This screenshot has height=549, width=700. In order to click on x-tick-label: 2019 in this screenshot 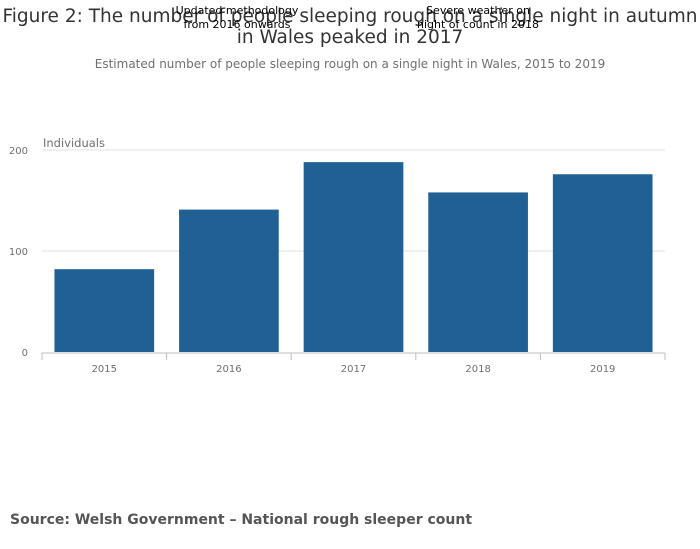, I will do `click(602, 369)`.